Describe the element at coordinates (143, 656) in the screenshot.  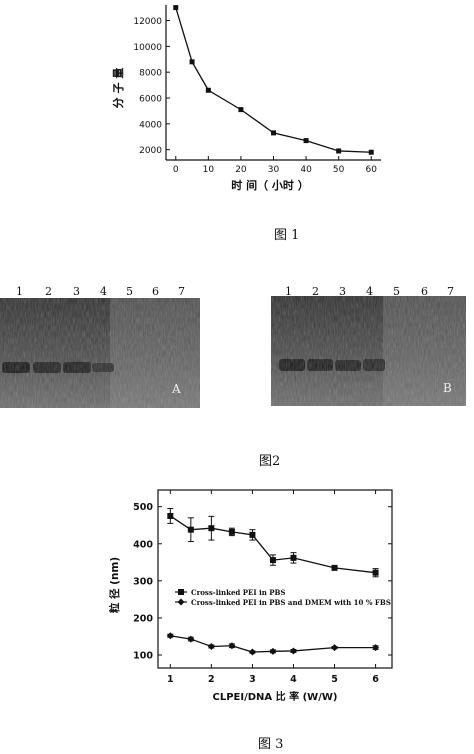
I see `fig3-y-tick-label: 100` at that location.